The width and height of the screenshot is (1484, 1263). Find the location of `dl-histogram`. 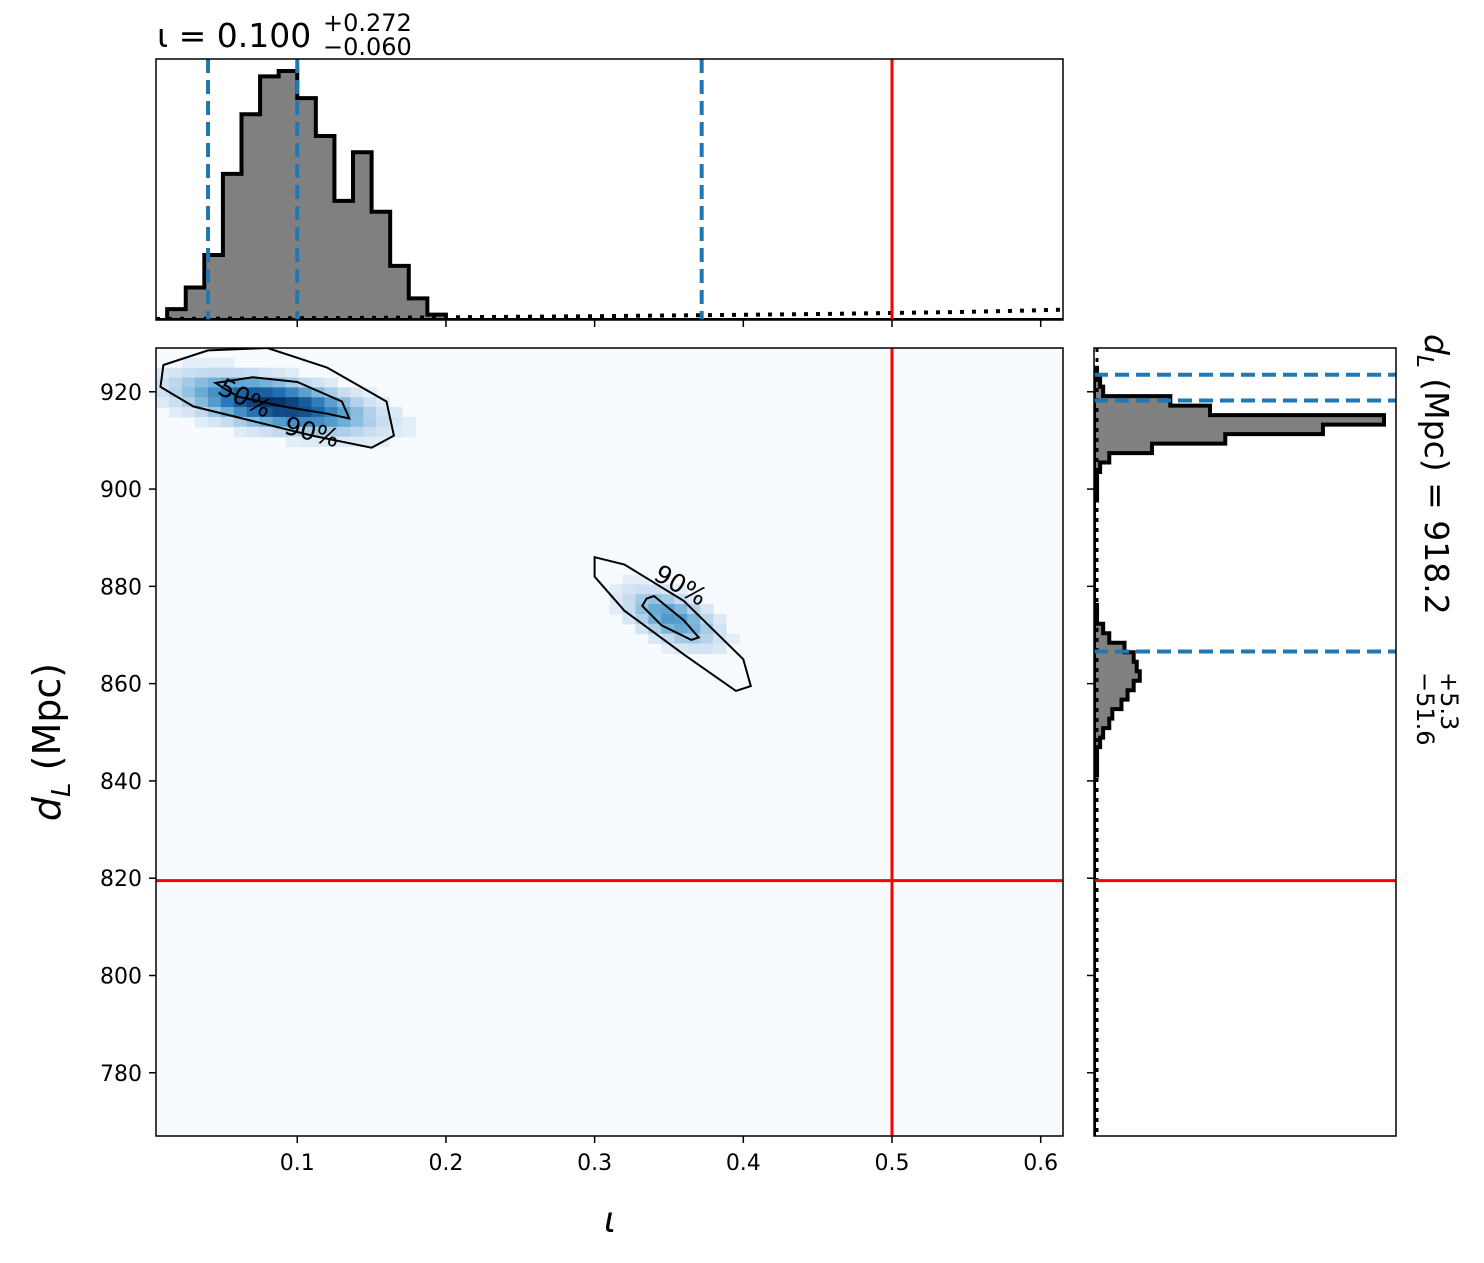

dl-histogram is located at coordinates (1240, 750).